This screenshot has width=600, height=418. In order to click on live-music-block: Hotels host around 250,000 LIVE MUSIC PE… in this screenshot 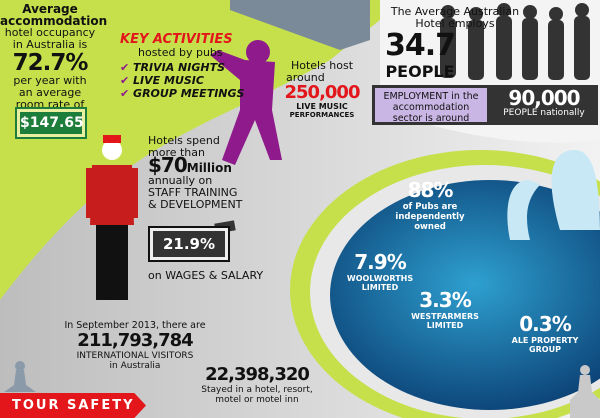, I will do `click(322, 89)`.